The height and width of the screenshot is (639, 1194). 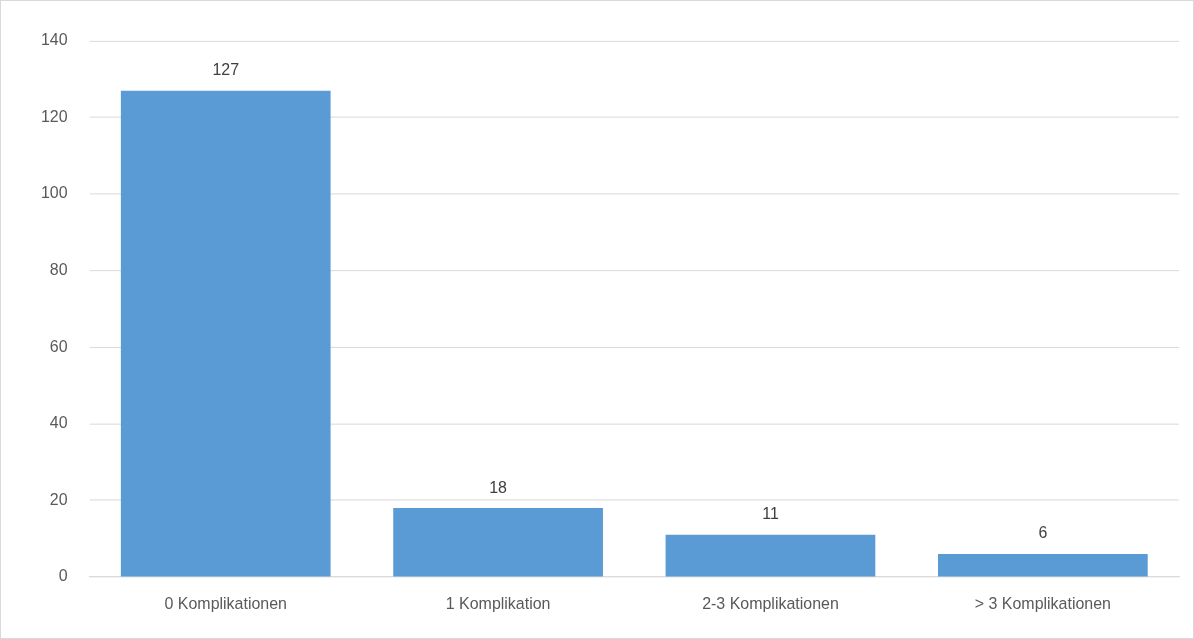 What do you see at coordinates (1043, 533) in the screenshot?
I see `data-label: 6` at bounding box center [1043, 533].